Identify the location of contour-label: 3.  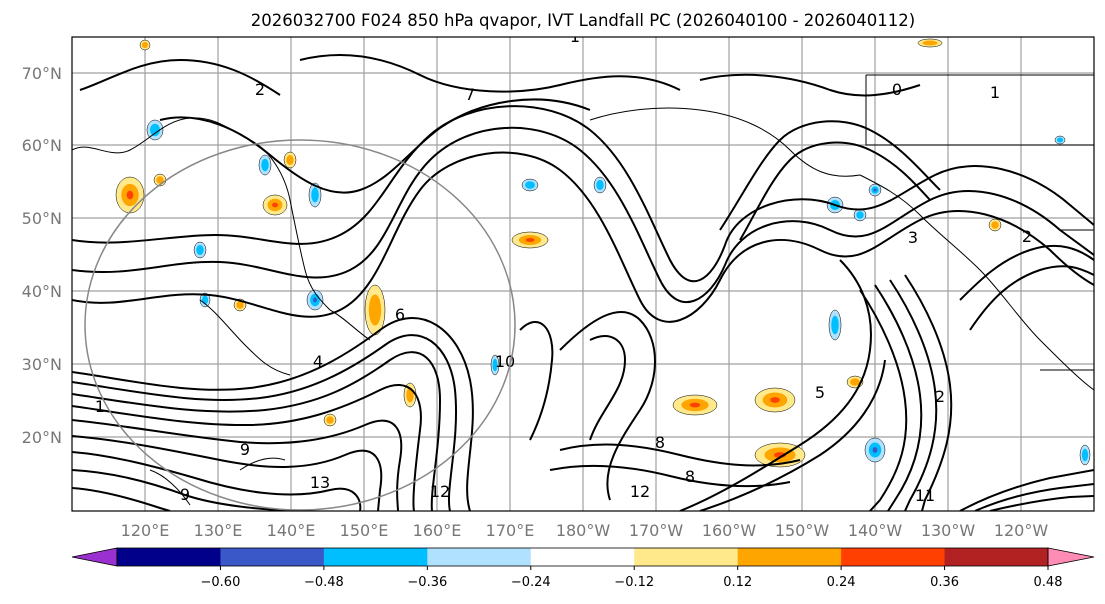
(913, 237).